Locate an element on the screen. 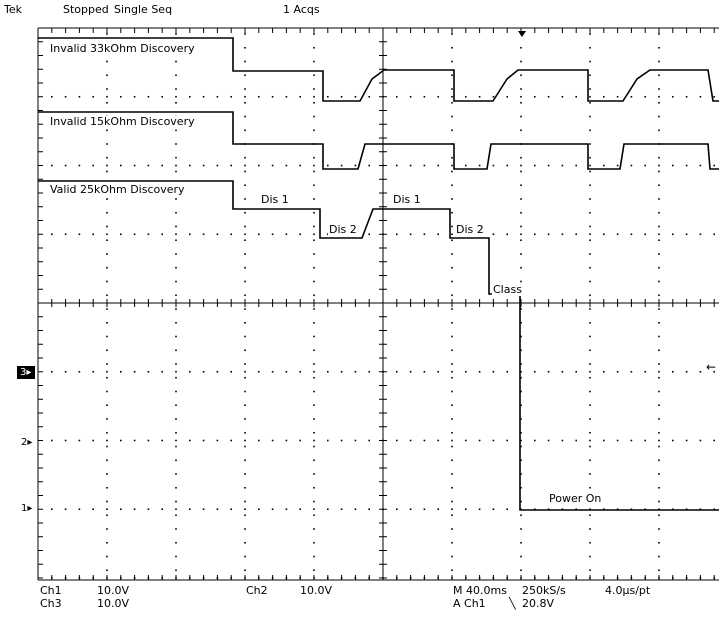 This screenshot has height=622, width=719. label-dis1-second: Dis 1 is located at coordinates (407, 199).